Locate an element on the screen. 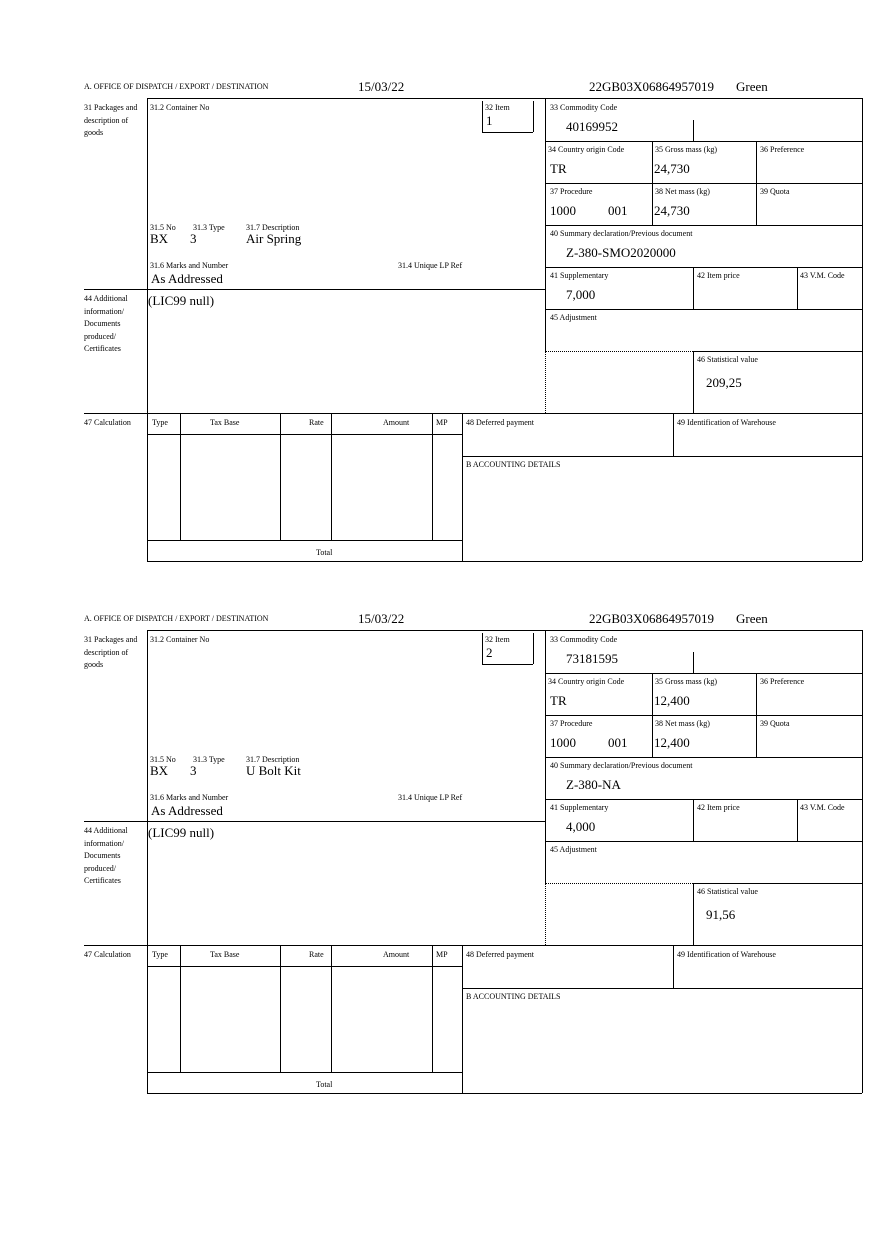  date: 15/03/22 is located at coordinates (381, 86).